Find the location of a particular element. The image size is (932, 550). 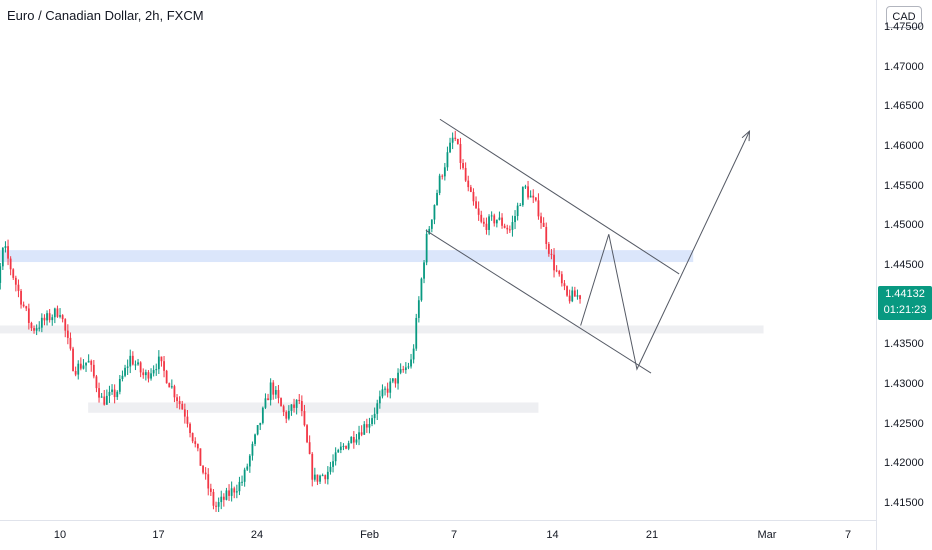

price-tick-label: 1.45500 is located at coordinates (904, 185).